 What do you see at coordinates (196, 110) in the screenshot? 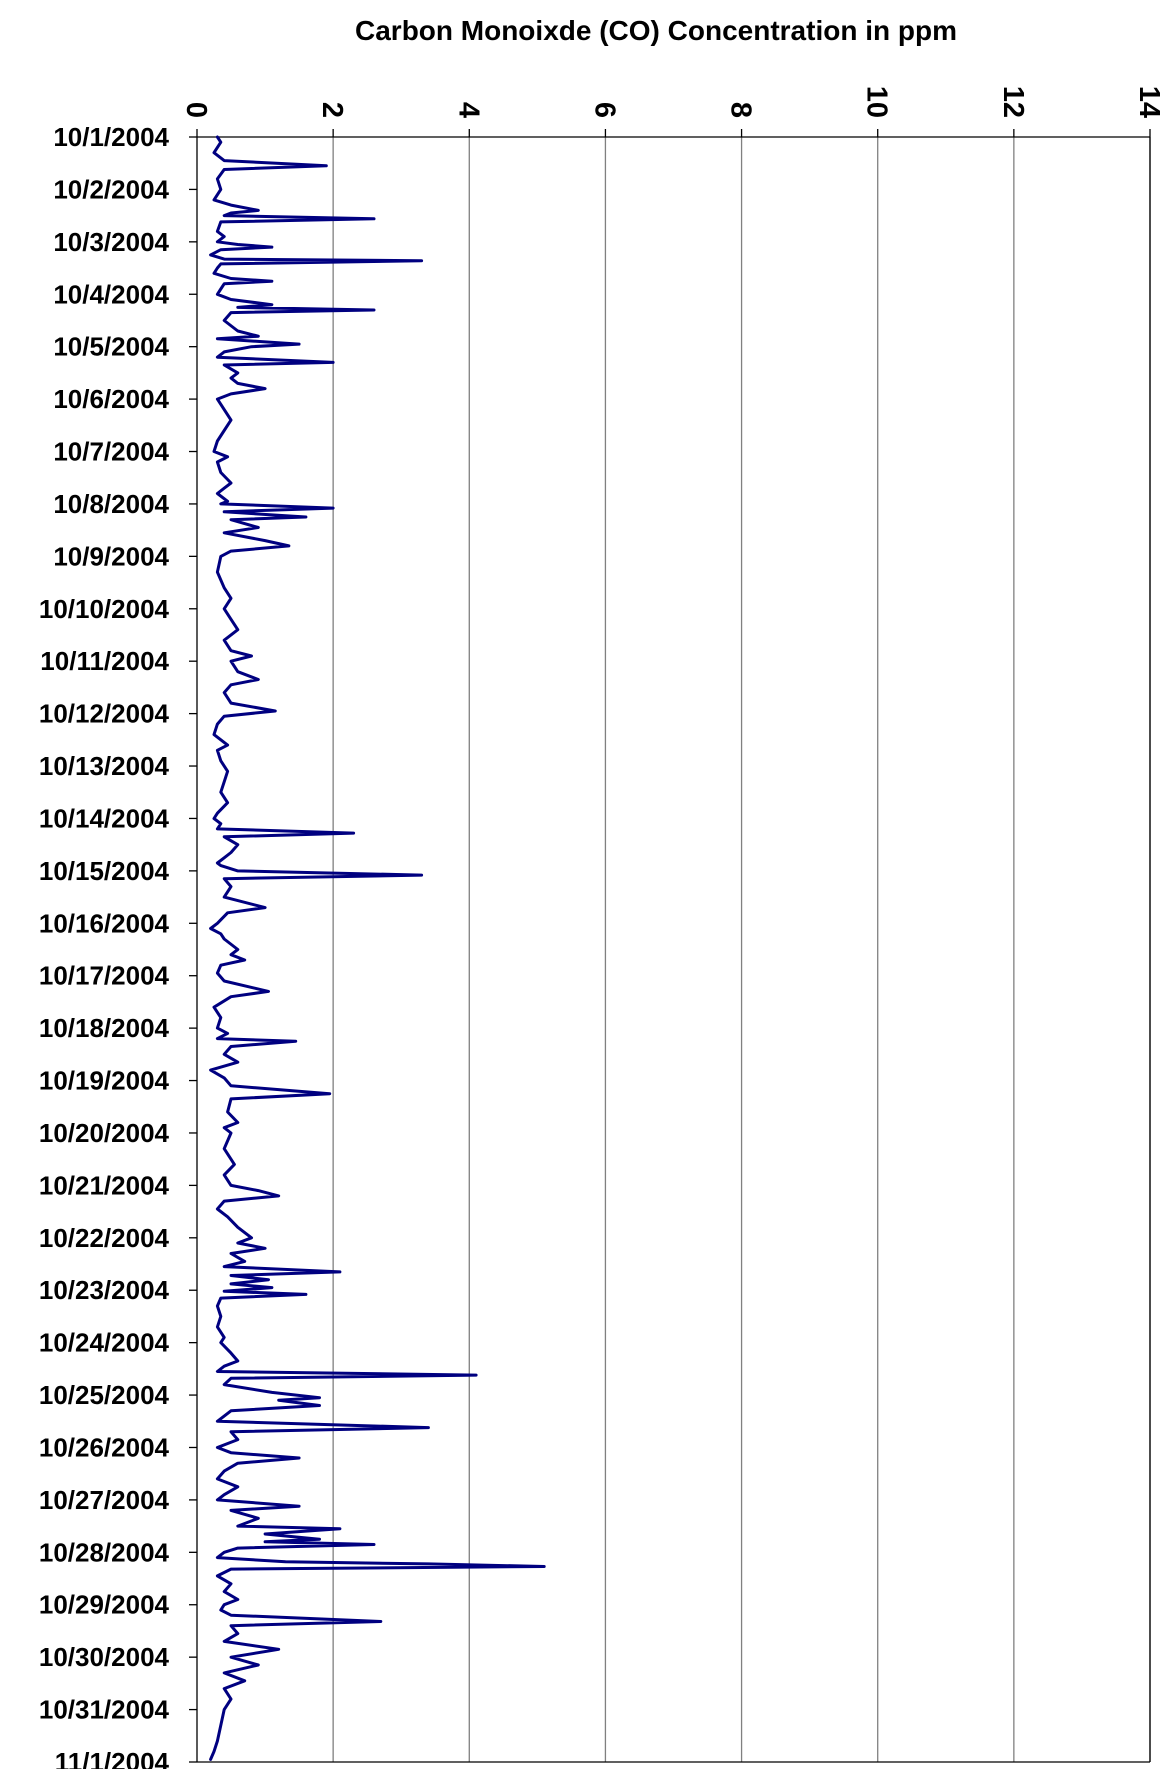
I see `value-tick-label-0: 0` at bounding box center [196, 110].